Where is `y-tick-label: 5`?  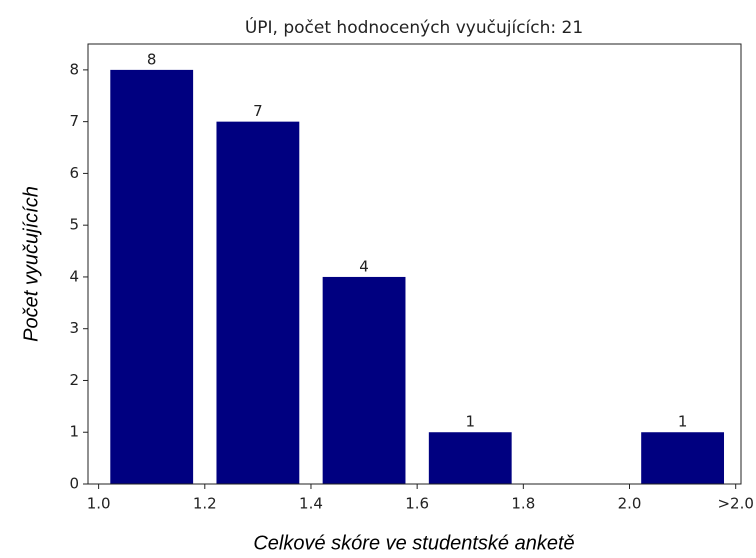
y-tick-label: 5 is located at coordinates (74, 225).